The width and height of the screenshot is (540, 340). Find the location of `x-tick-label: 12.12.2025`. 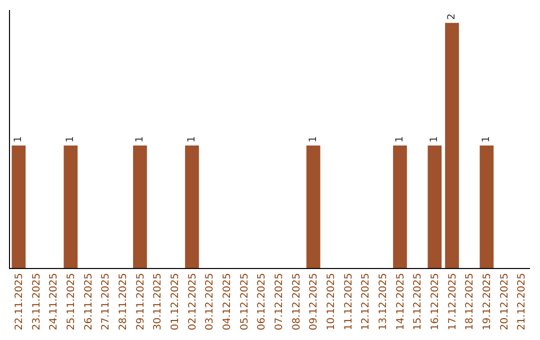

x-tick-label: 12.12.2025 is located at coordinates (366, 301).